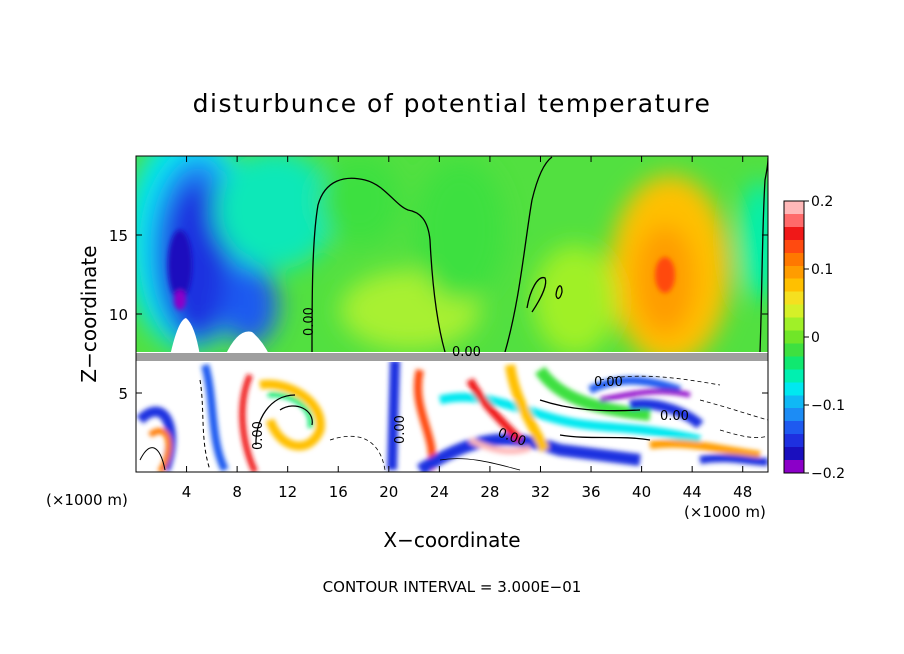  I want to click on x-tick-label: 20, so click(388, 492).